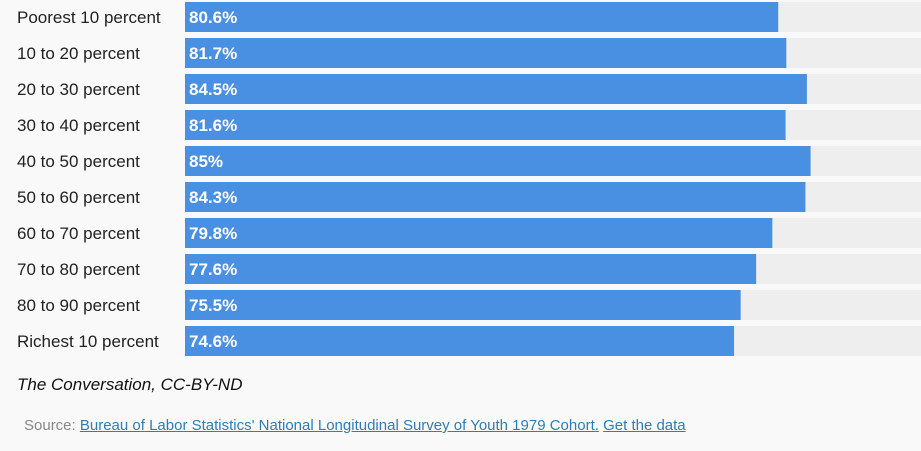 The image size is (921, 451). Describe the element at coordinates (213, 197) in the screenshot. I see `value-label: 84.3%` at that location.